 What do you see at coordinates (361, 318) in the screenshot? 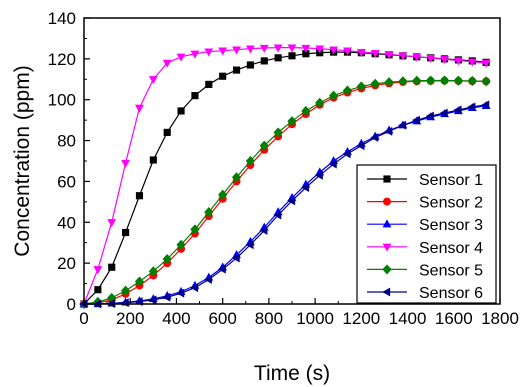
I see `x-tick-label: 1200` at bounding box center [361, 318].